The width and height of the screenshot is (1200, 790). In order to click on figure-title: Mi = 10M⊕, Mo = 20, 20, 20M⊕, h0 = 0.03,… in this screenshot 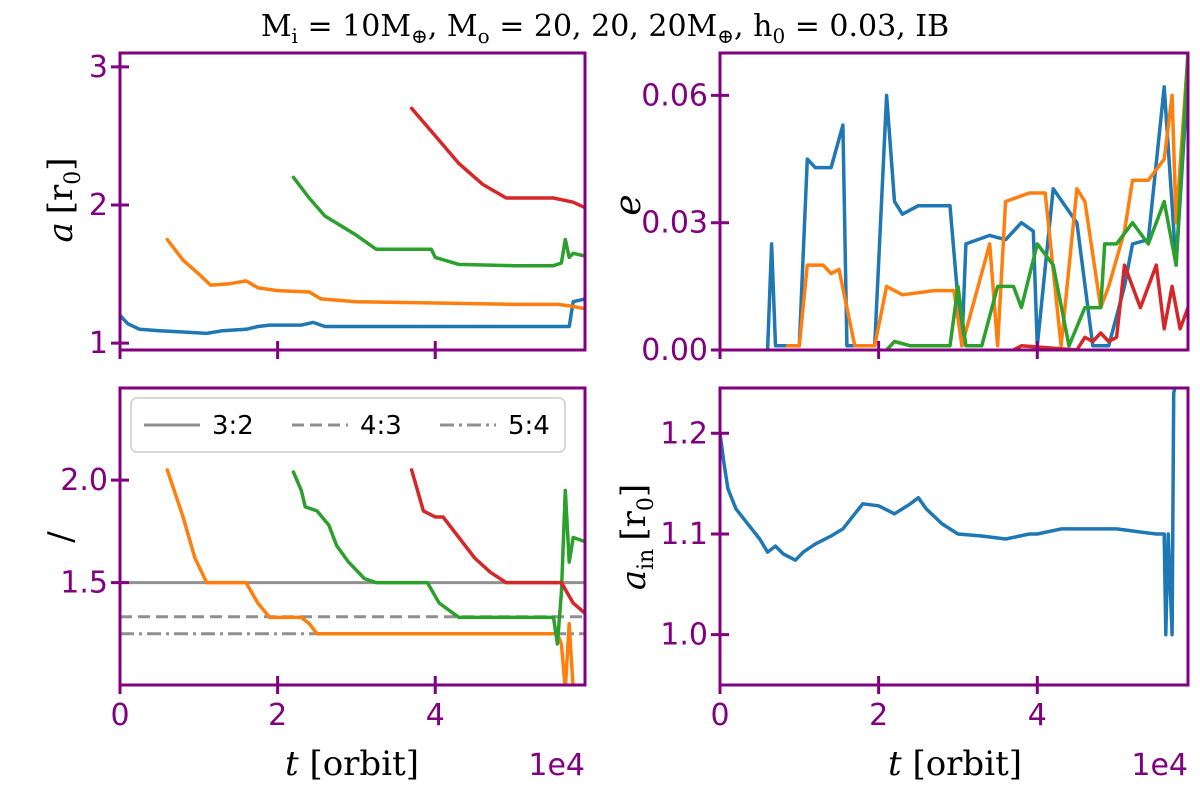, I will do `click(605, 28)`.